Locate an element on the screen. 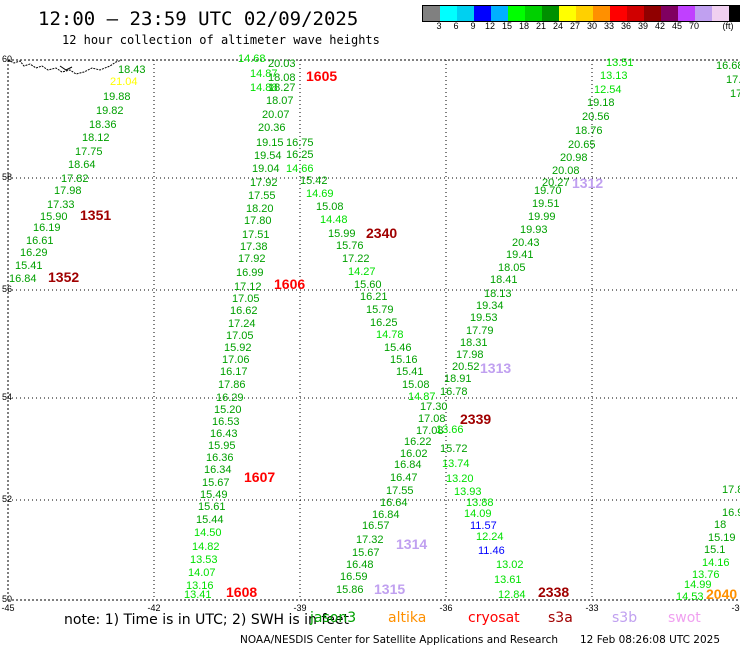 The width and height of the screenshot is (740, 650). legend-entry-swot: swot is located at coordinates (684, 618).